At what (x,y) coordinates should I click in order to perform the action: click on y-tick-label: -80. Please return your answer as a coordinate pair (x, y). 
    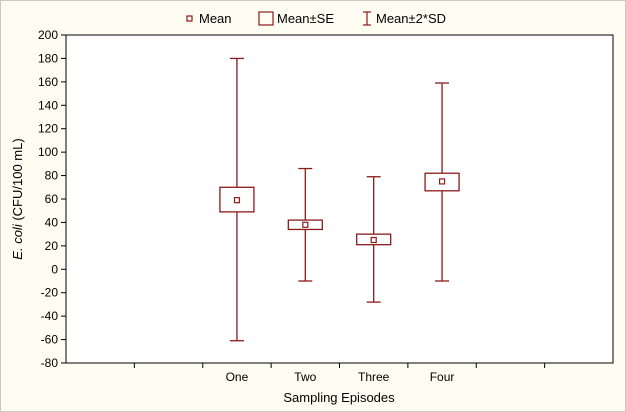
    Looking at the image, I should click on (50, 363).